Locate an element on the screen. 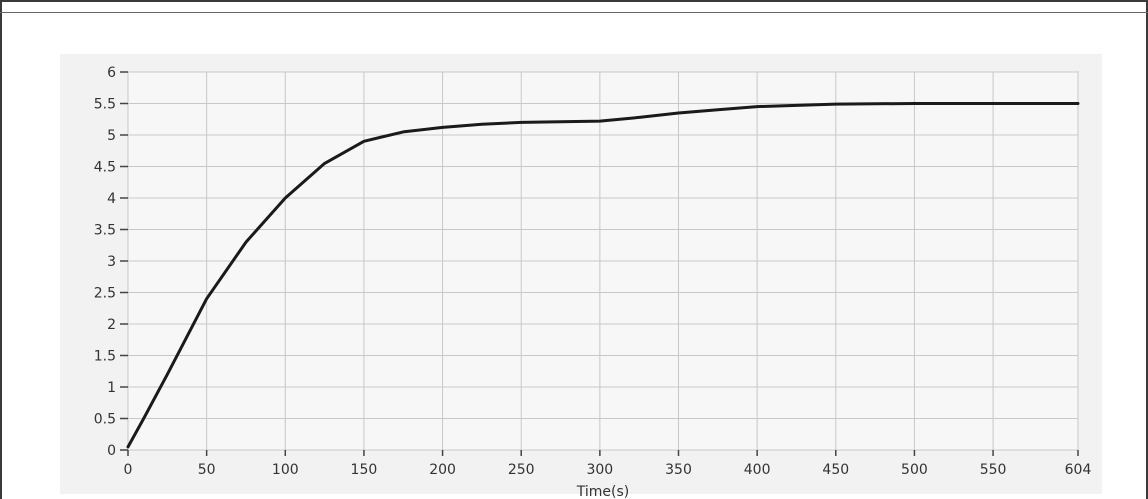  x-tick-label: 0 is located at coordinates (128, 470).